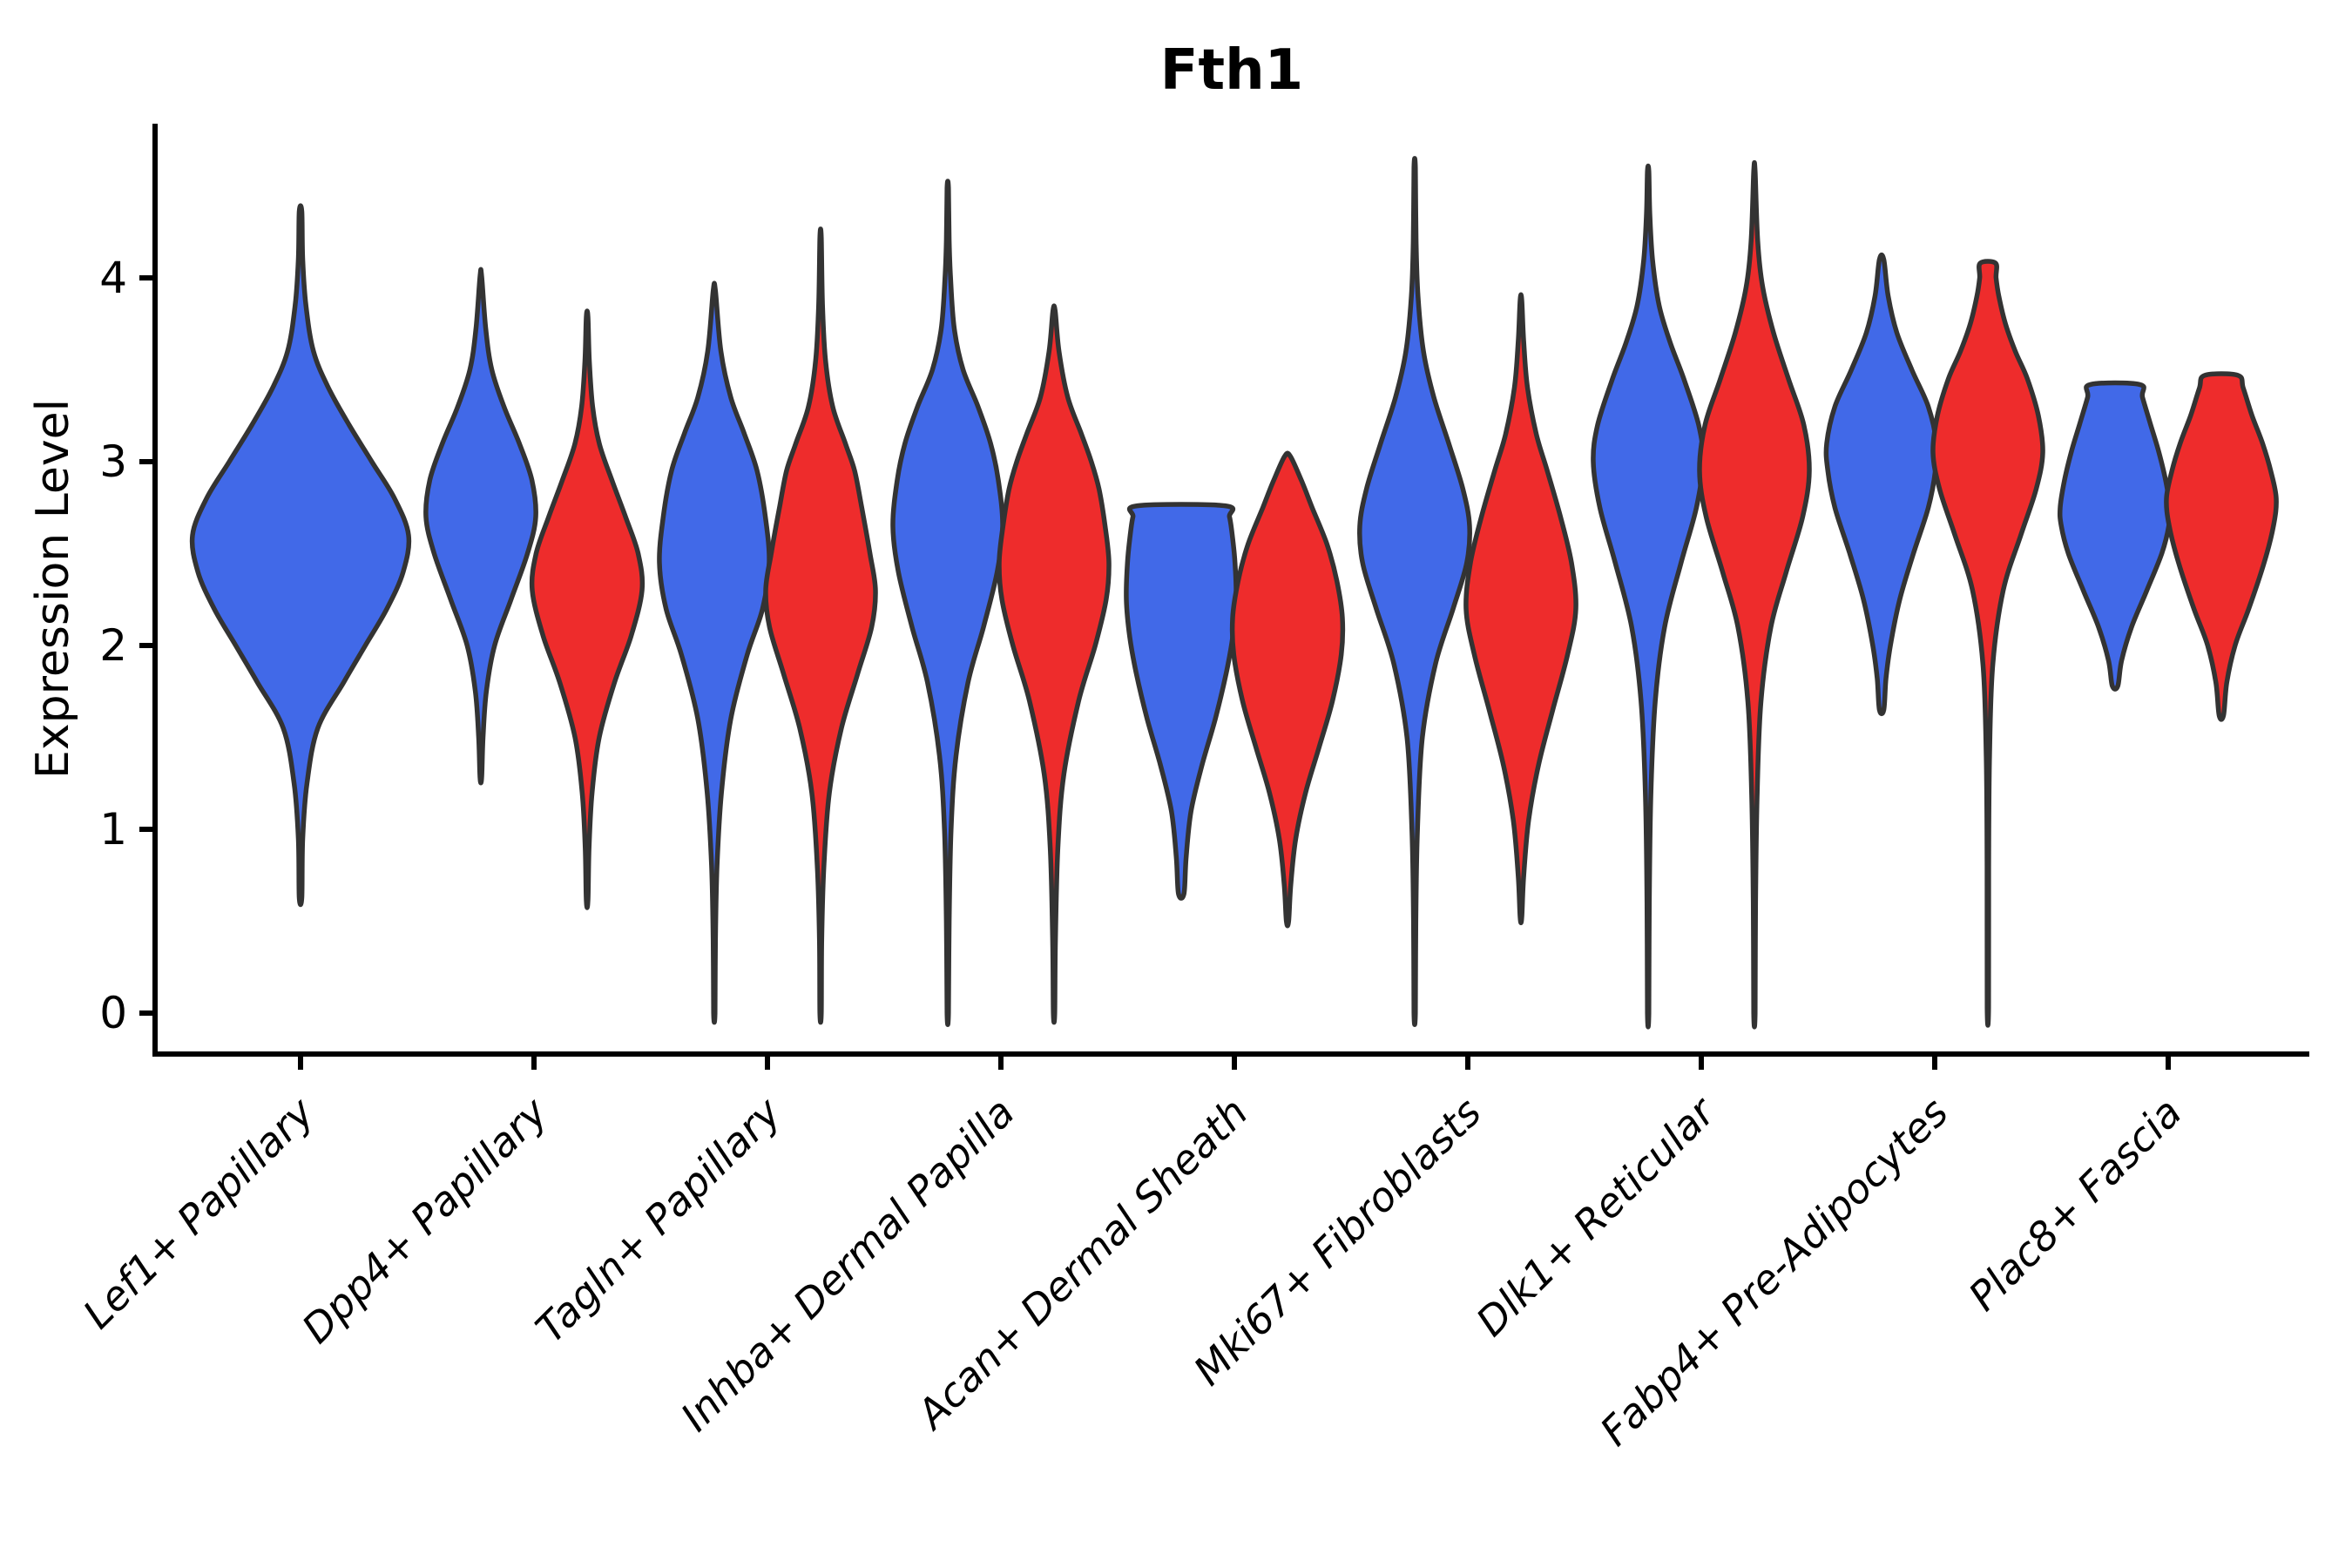 The image size is (2352, 1568). What do you see at coordinates (714, 652) in the screenshot?
I see `violin-tagln-papillary-blue` at bounding box center [714, 652].